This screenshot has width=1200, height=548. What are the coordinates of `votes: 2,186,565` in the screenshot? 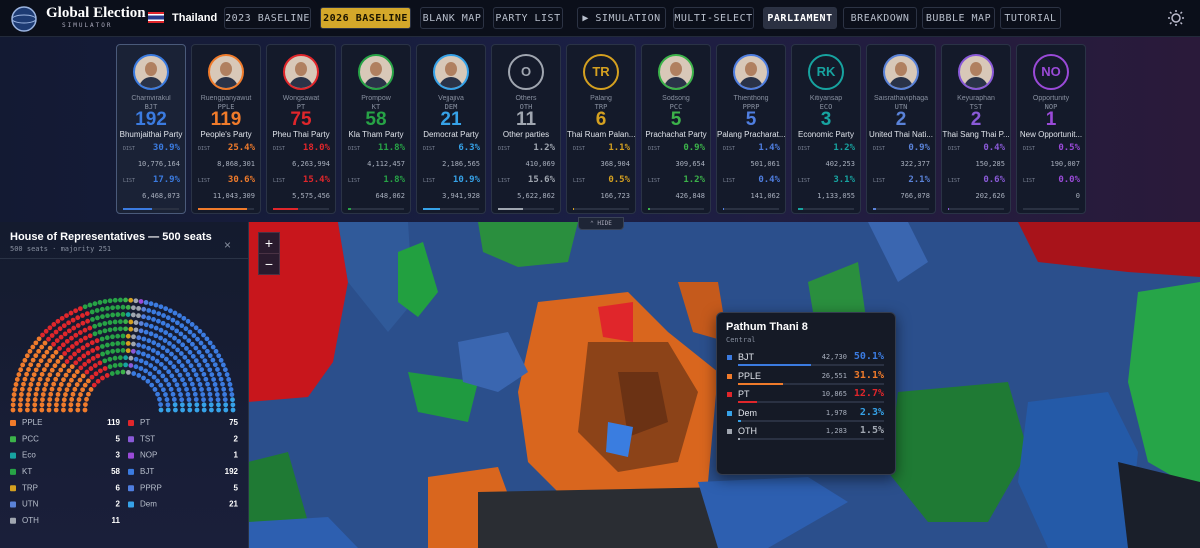 It's located at (461, 164).